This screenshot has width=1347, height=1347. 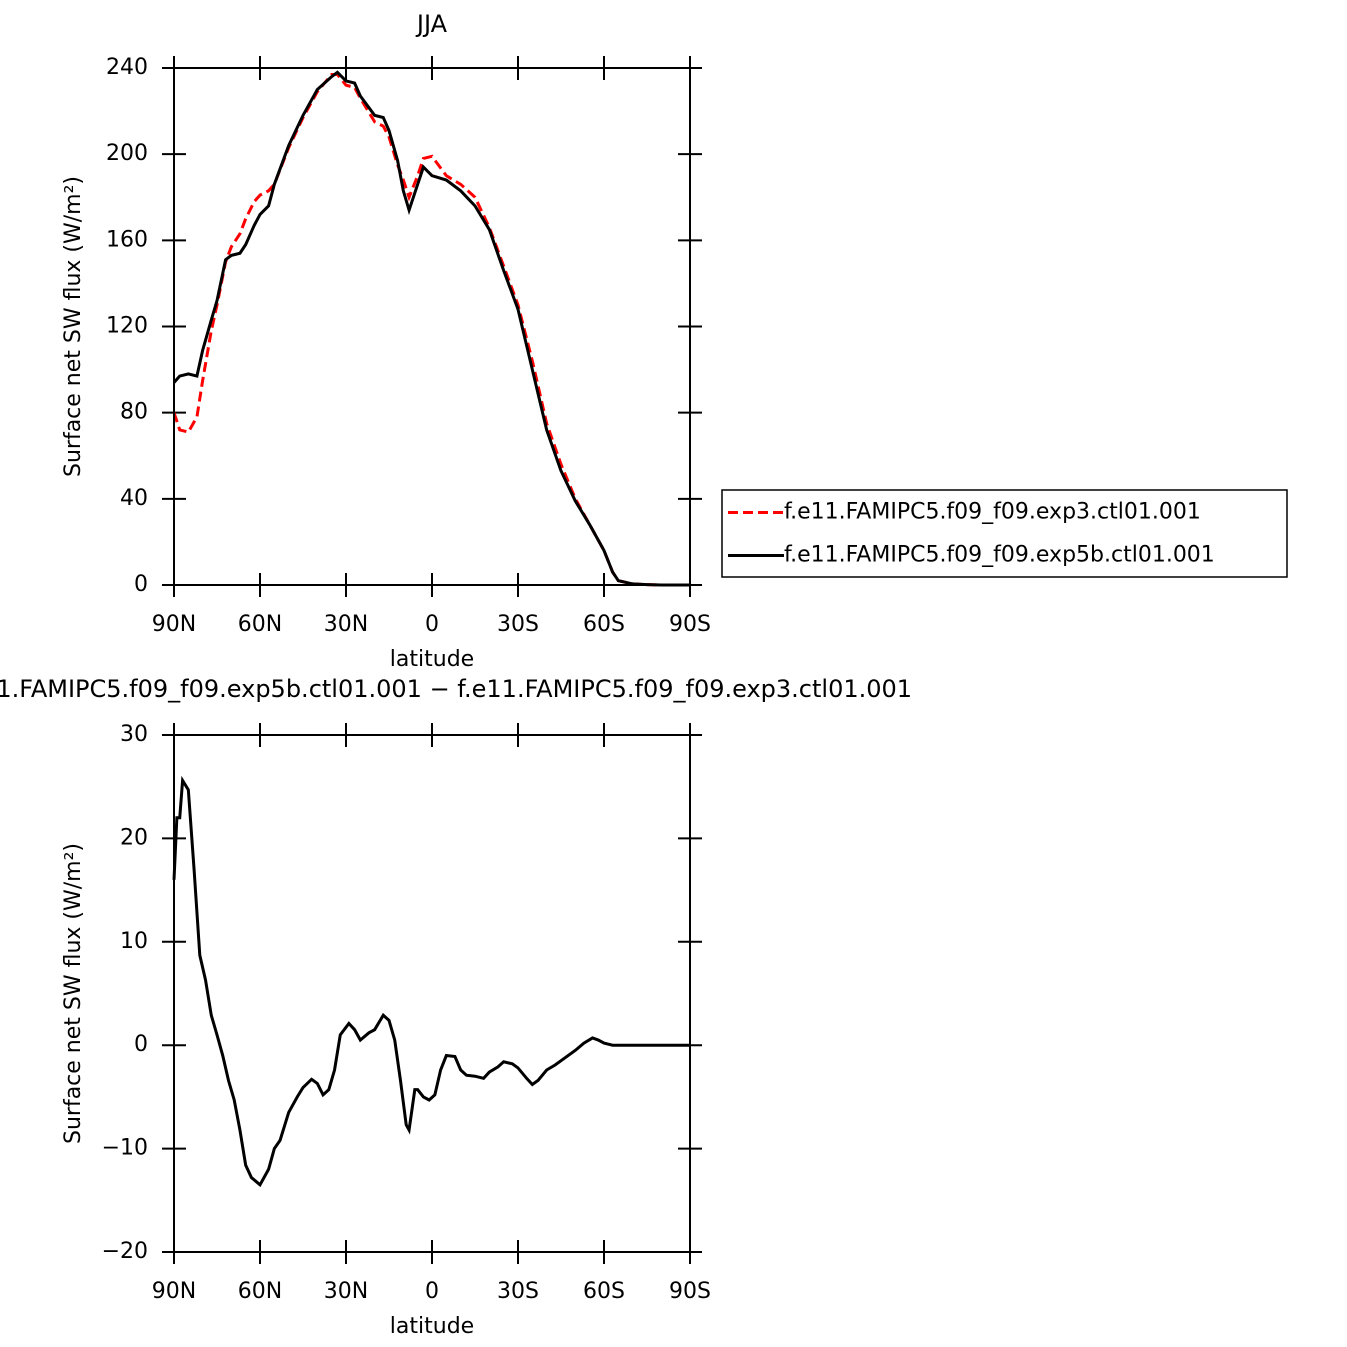 What do you see at coordinates (134, 837) in the screenshot?
I see `y-tick-label: 20` at bounding box center [134, 837].